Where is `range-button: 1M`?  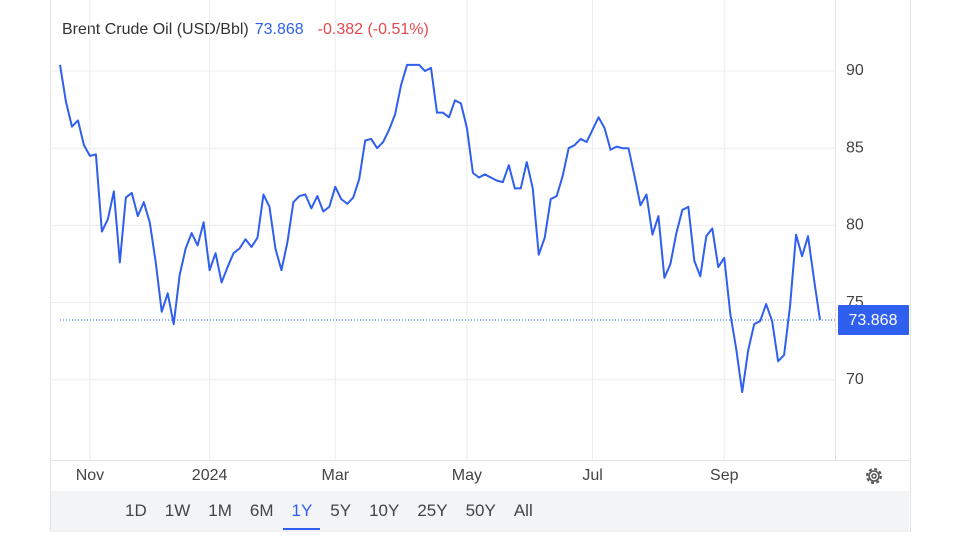
range-button: 1M is located at coordinates (220, 510).